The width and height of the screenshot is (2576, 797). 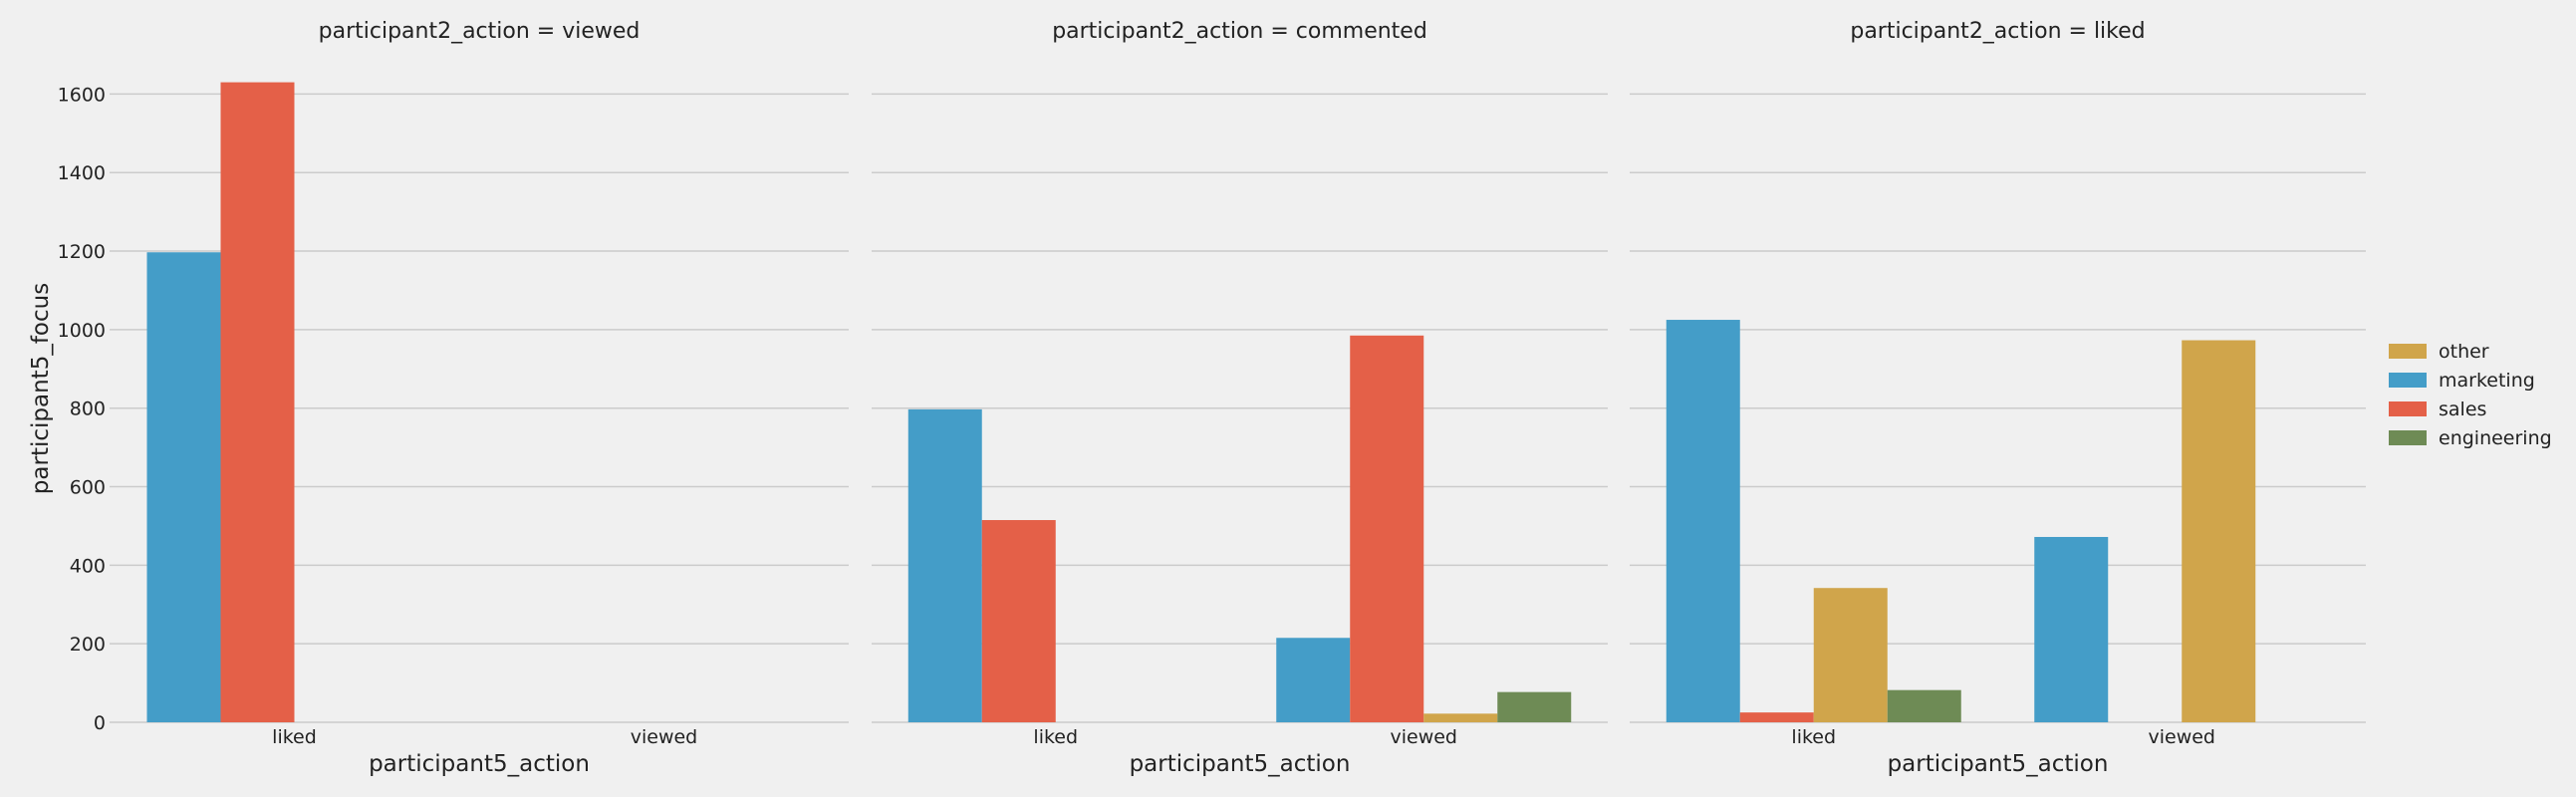 What do you see at coordinates (2464, 352) in the screenshot?
I see `legend-label-other: other` at bounding box center [2464, 352].